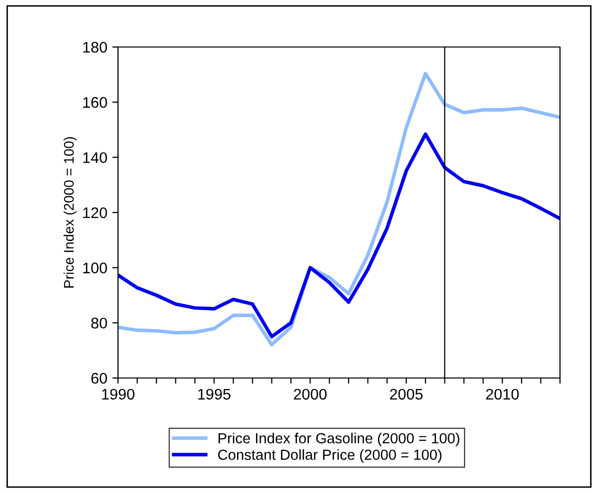  Describe the element at coordinates (95, 268) in the screenshot. I see `y-tick-label: 100` at that location.